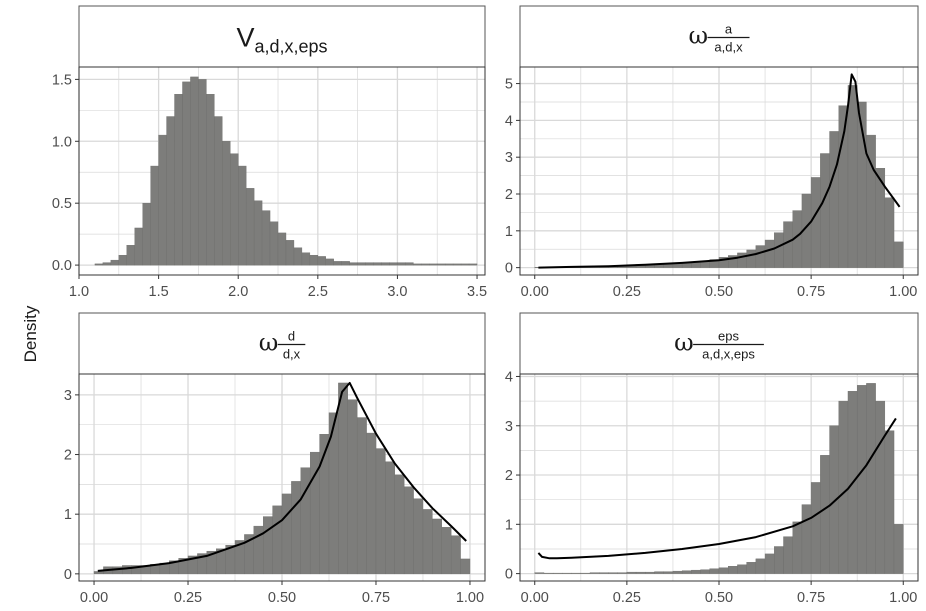  I want to click on facet-title-denominator: d,x, so click(292, 354).